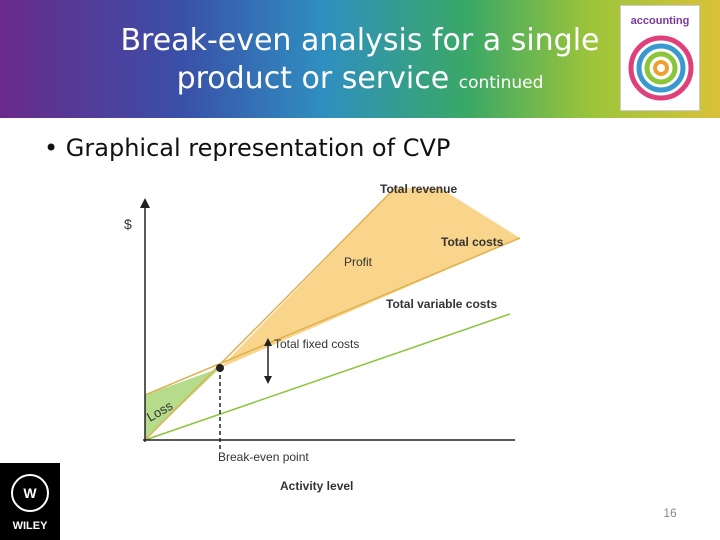  I want to click on label: Profit, so click(358, 262).